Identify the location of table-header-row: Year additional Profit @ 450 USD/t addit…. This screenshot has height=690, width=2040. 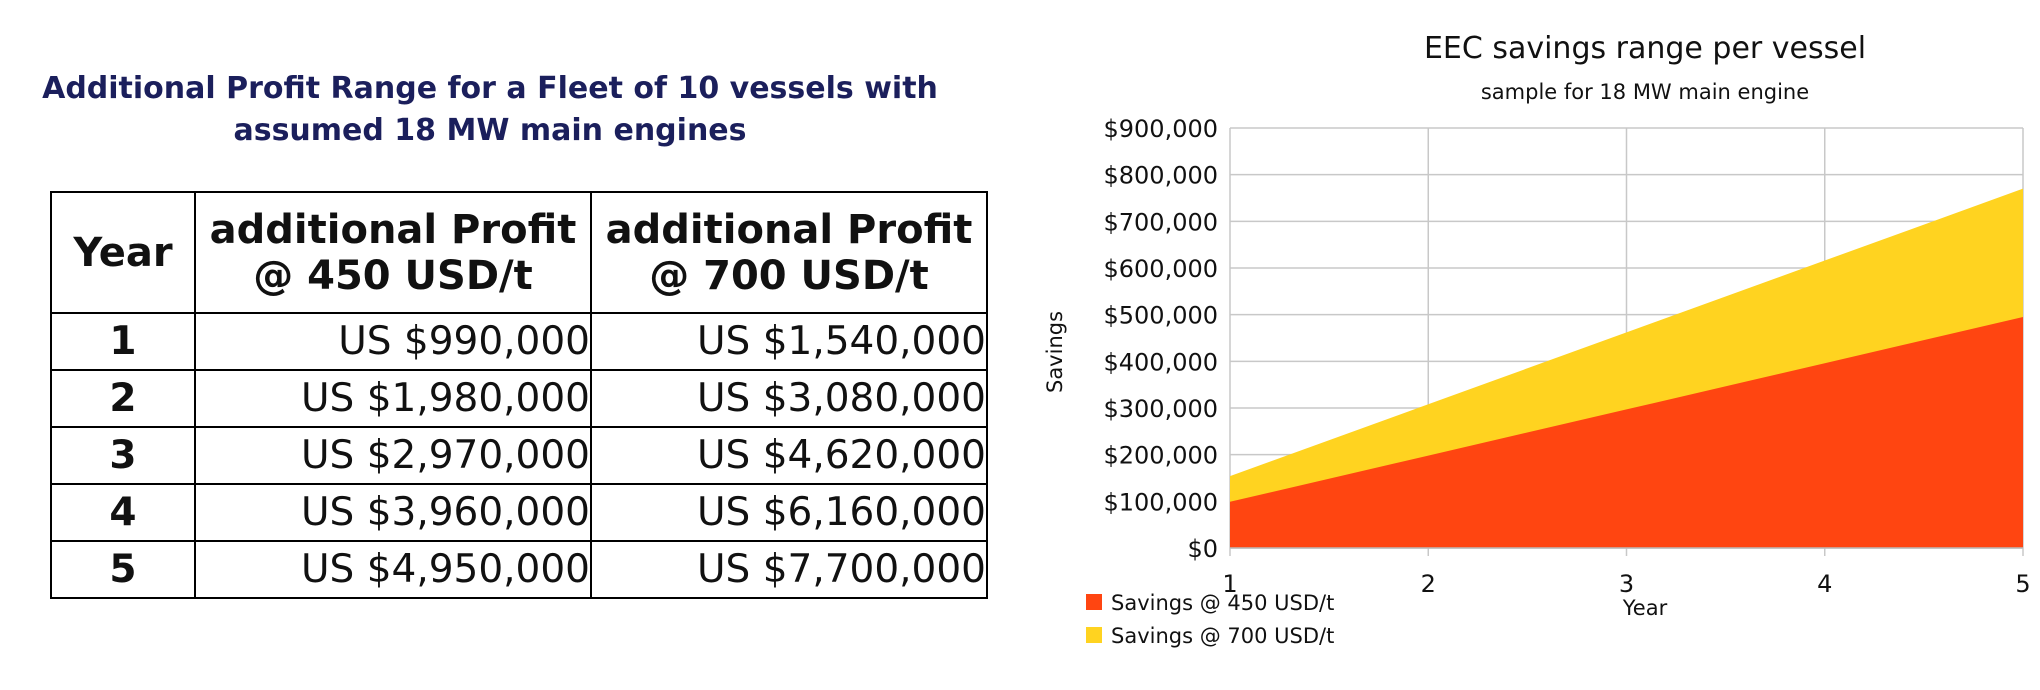
(519, 252).